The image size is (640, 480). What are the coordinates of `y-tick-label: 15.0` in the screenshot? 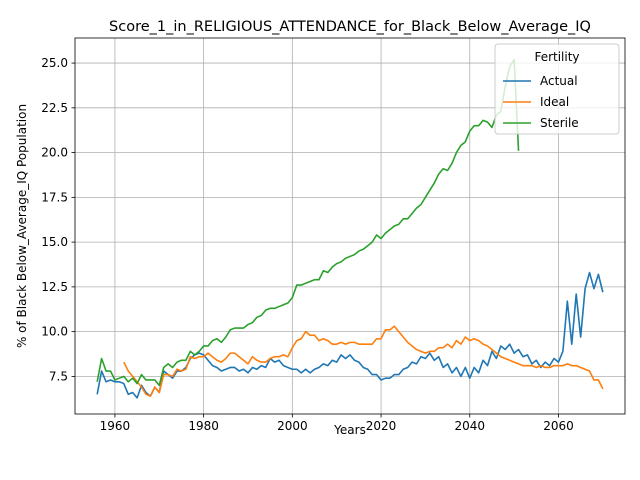 It's located at (54, 242).